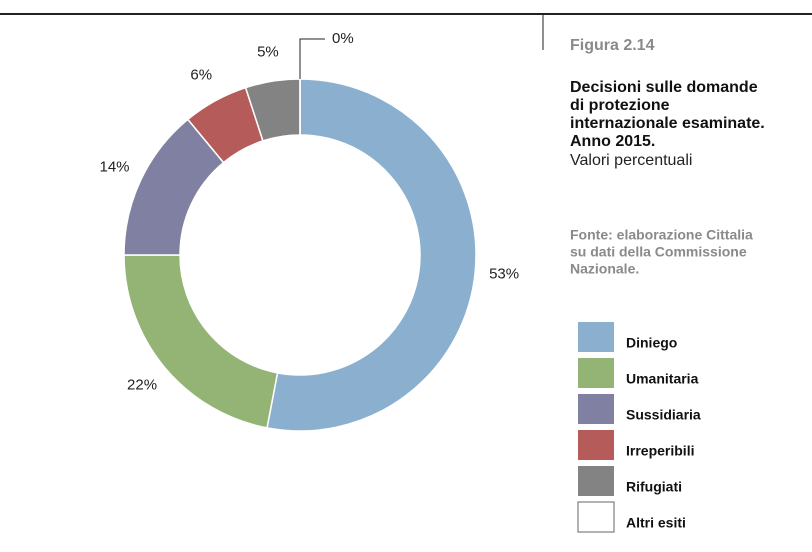  Describe the element at coordinates (667, 123) in the screenshot. I see `chart-title: internazionale esaminate.` at that location.